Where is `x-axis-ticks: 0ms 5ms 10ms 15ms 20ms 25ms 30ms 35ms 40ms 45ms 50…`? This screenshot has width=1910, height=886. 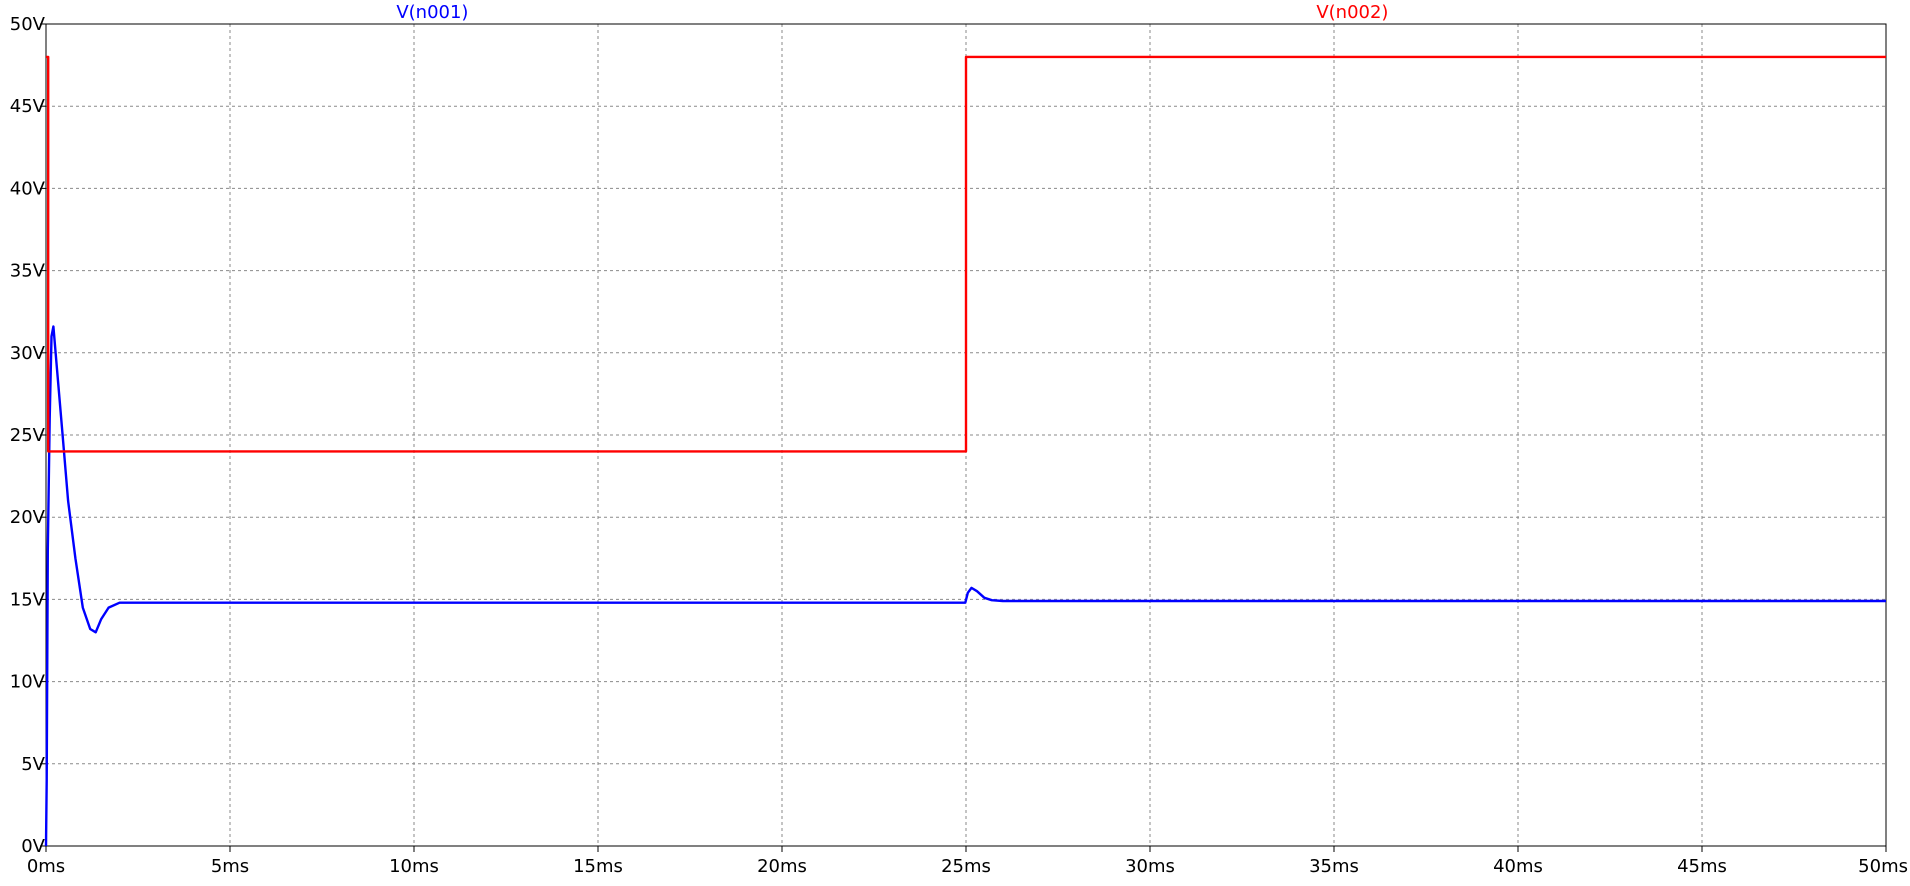
x-axis-ticks: 0ms 5ms 10ms 15ms 20ms 25ms 30ms 35ms 40ms 45ms 50… is located at coordinates (967, 861).